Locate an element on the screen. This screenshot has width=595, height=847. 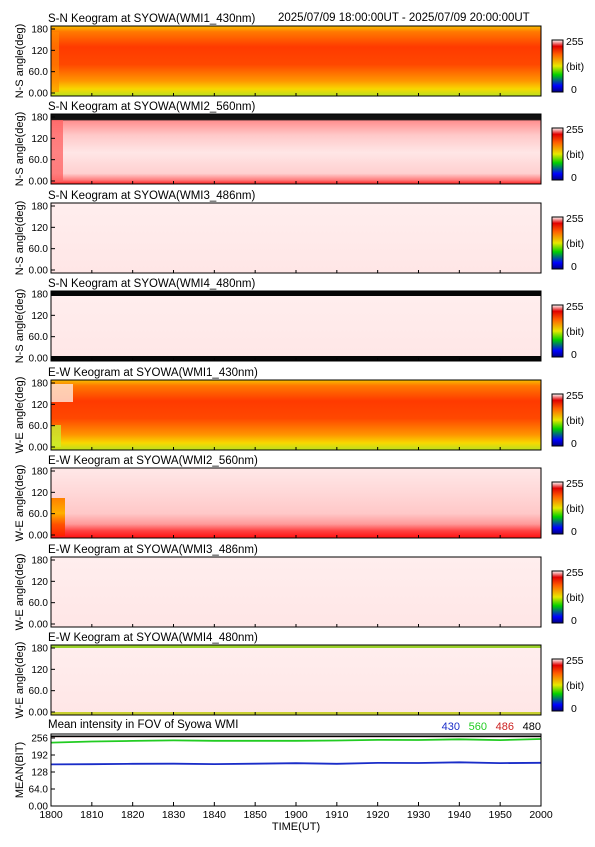
x-tick-label: 1850 is located at coordinates (255, 815).